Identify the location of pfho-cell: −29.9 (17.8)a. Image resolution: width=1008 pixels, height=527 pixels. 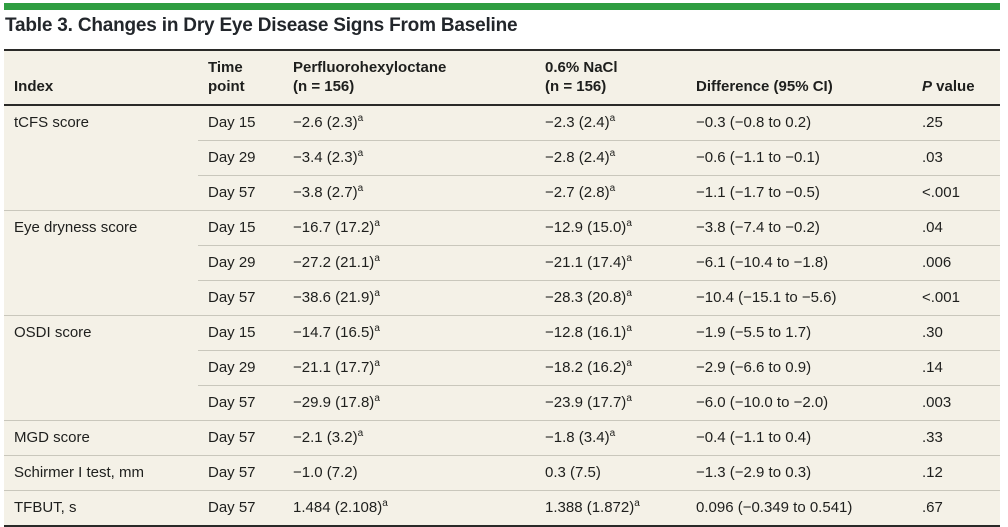
(409, 402).